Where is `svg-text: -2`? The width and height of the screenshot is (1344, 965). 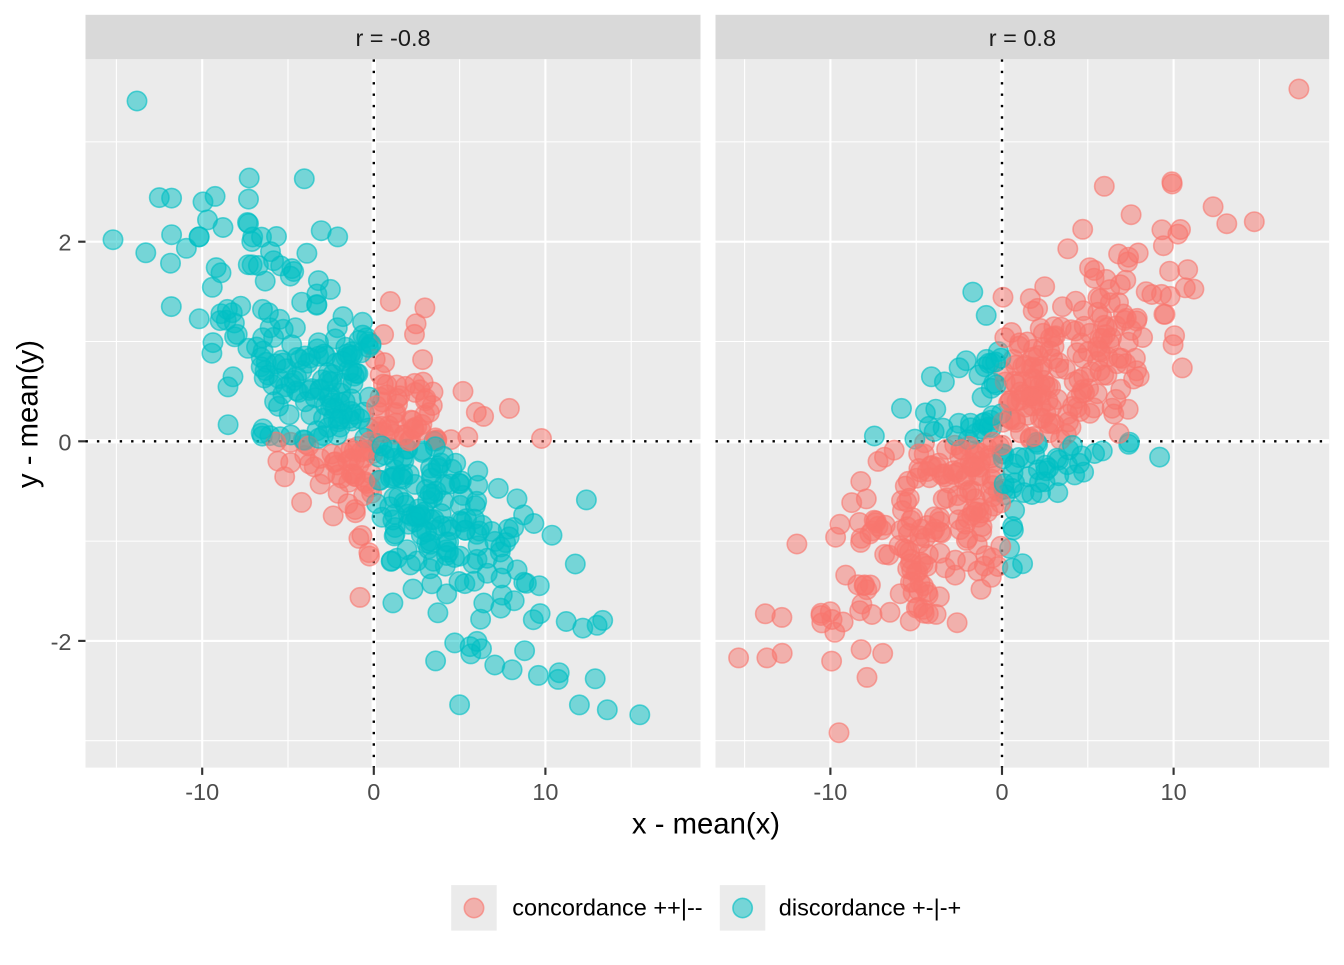
svg-text: -2 is located at coordinates (61, 642).